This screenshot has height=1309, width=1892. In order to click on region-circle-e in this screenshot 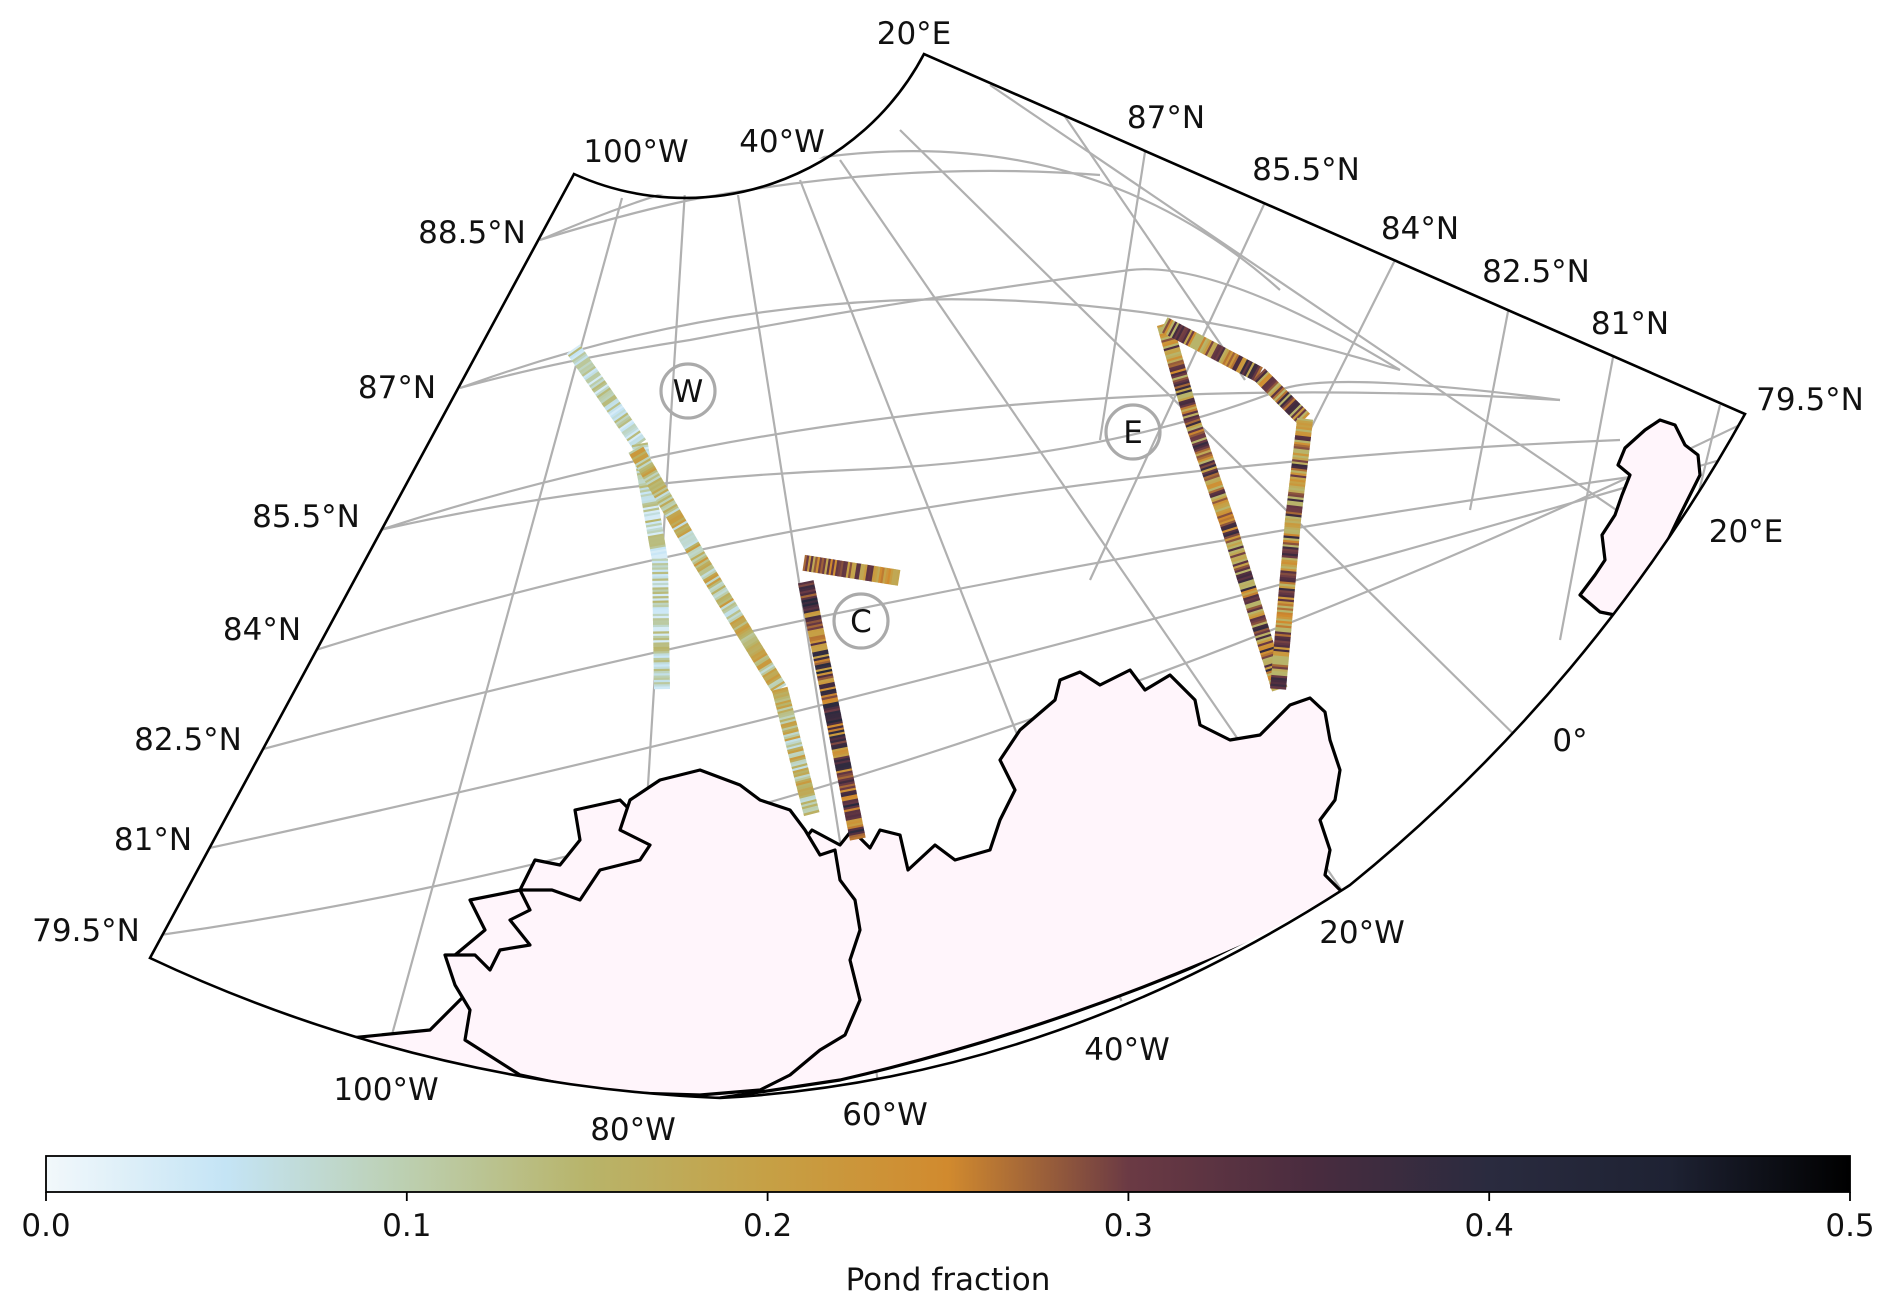, I will do `click(1133, 432)`.